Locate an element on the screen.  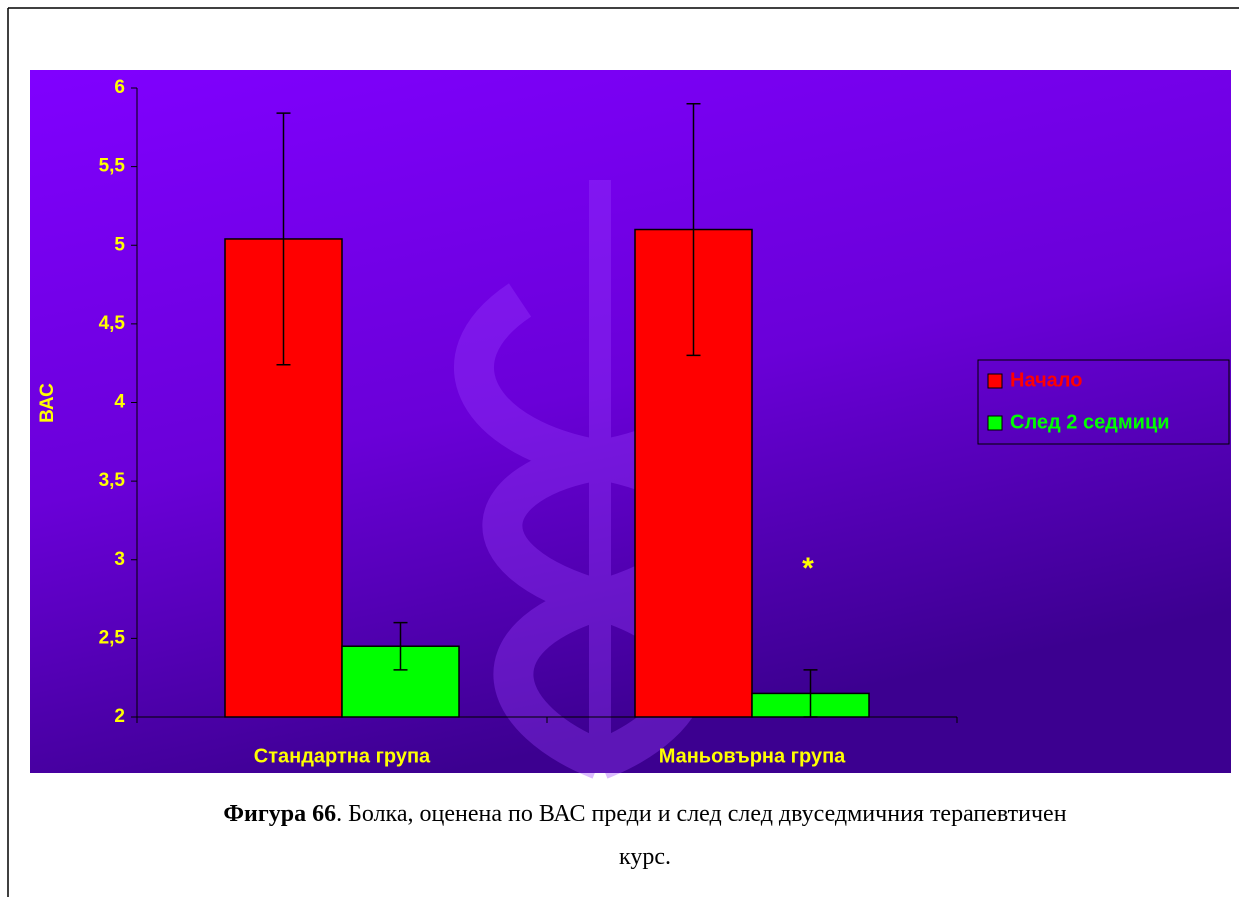
y-tick-label: 2,5 is located at coordinates (112, 637).